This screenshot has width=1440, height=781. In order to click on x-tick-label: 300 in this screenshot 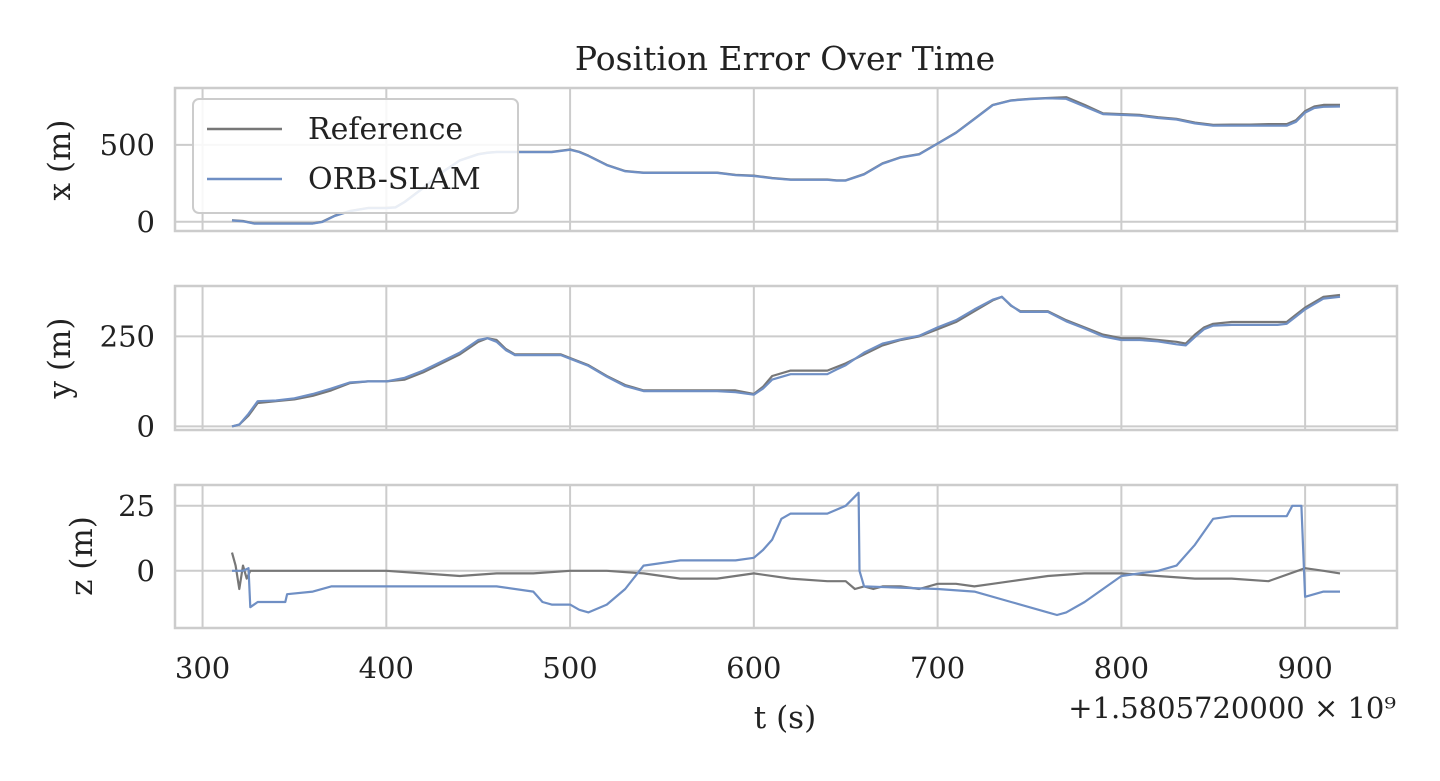, I will do `click(202, 668)`.